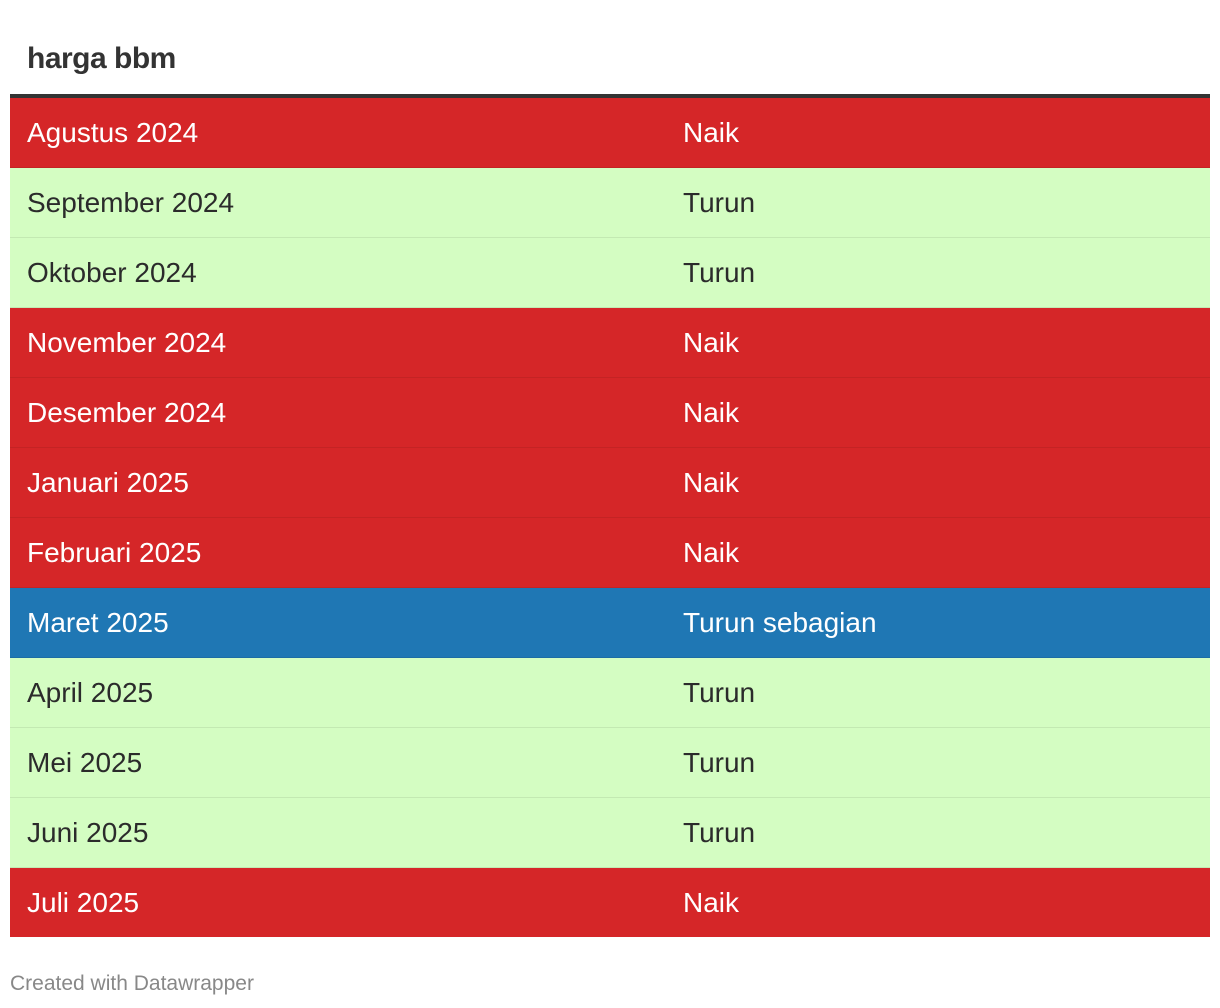 This screenshot has width=1220, height=1008. What do you see at coordinates (610, 623) in the screenshot?
I see `table-row: Maret 2025 Turun sebagian` at bounding box center [610, 623].